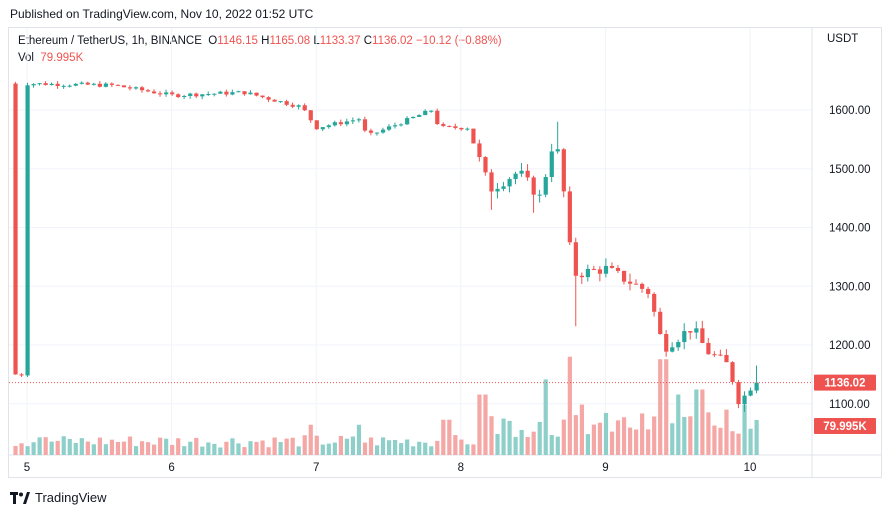 Image resolution: width=891 pixels, height=517 pixels. What do you see at coordinates (392, 41) in the screenshot?
I see `close-value: 1136.02` at bounding box center [392, 41].